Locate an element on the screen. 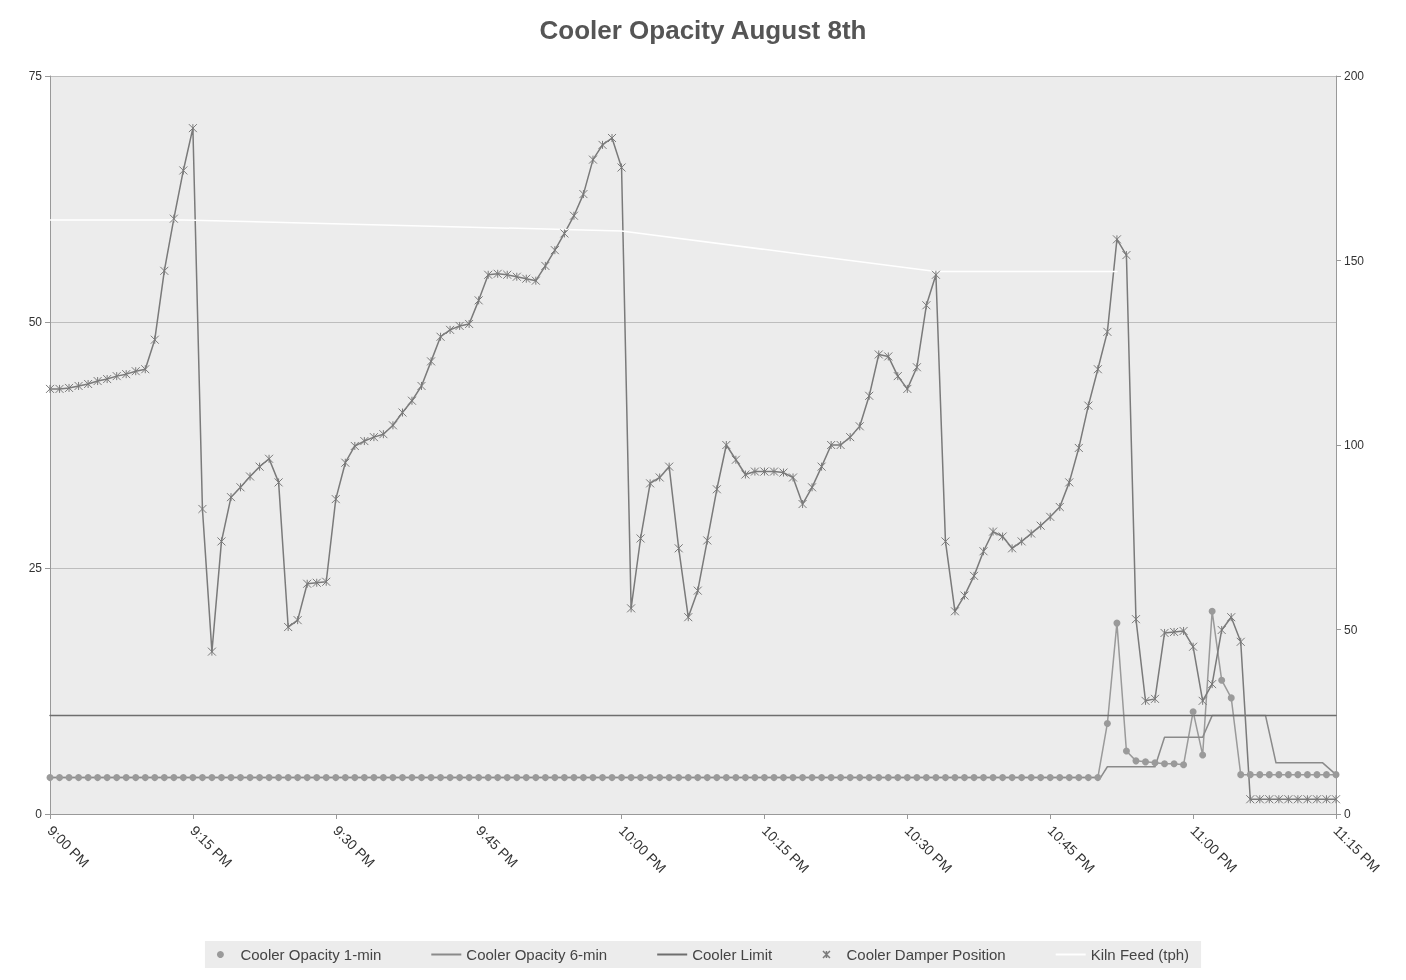 The image size is (1406, 980). legend-label: Kiln Feed (tph) is located at coordinates (1140, 954).